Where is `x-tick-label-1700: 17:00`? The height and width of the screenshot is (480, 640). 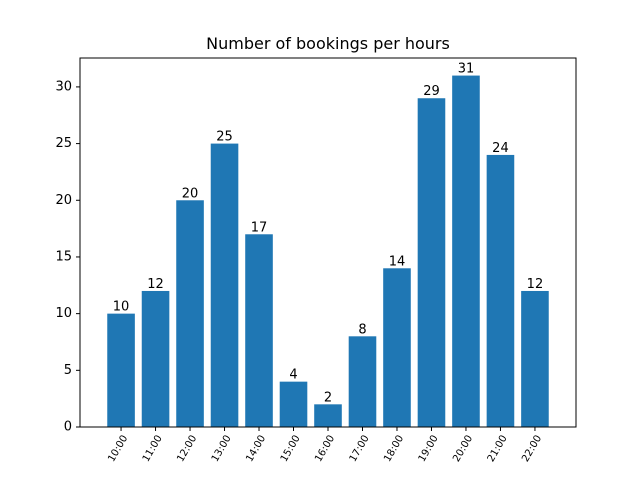 x-tick-label-1700: 17:00 is located at coordinates (360, 449).